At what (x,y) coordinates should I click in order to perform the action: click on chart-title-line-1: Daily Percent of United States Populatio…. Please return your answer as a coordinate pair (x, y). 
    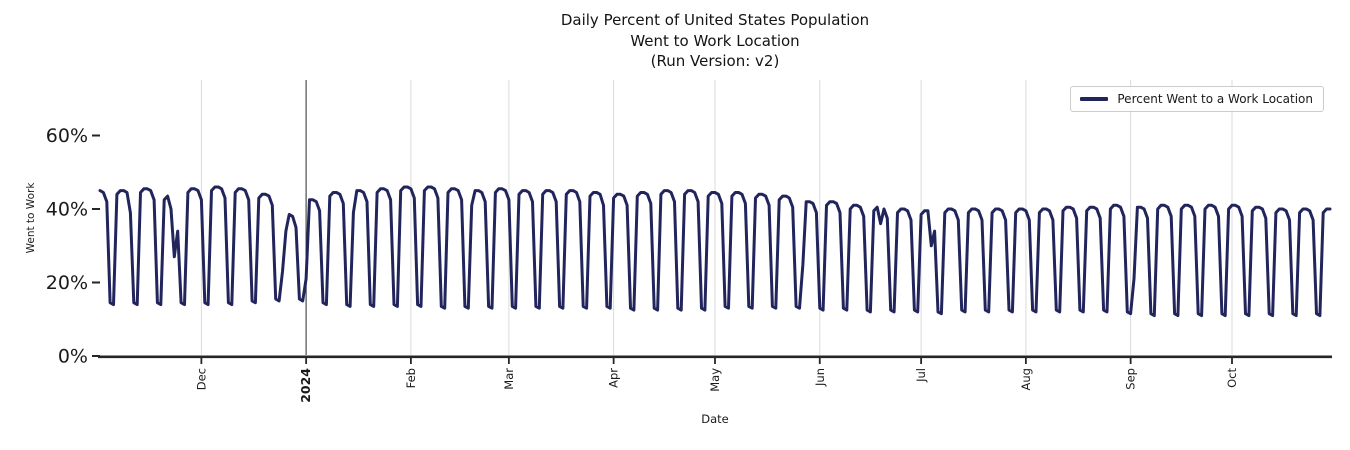
    Looking at the image, I should click on (715, 20).